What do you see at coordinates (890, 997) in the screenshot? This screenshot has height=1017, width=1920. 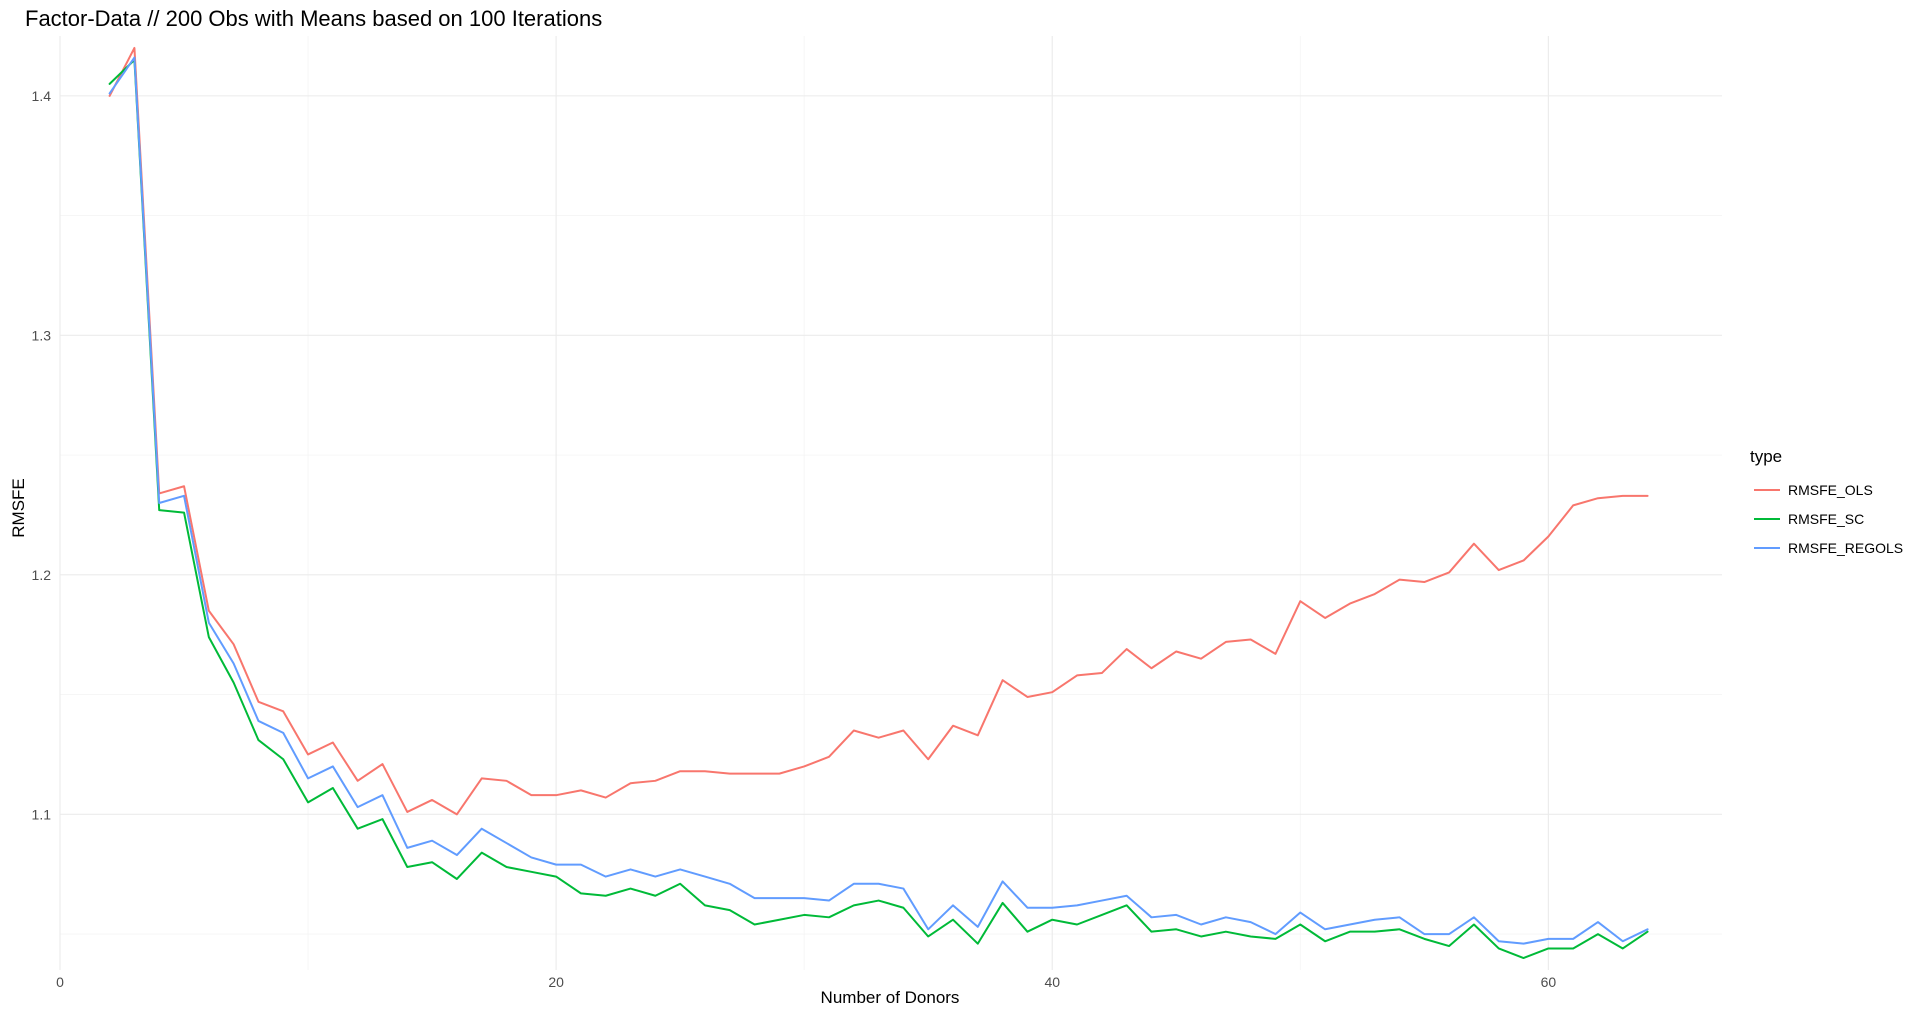 I see `x-axis-title: Number of Donors` at bounding box center [890, 997].